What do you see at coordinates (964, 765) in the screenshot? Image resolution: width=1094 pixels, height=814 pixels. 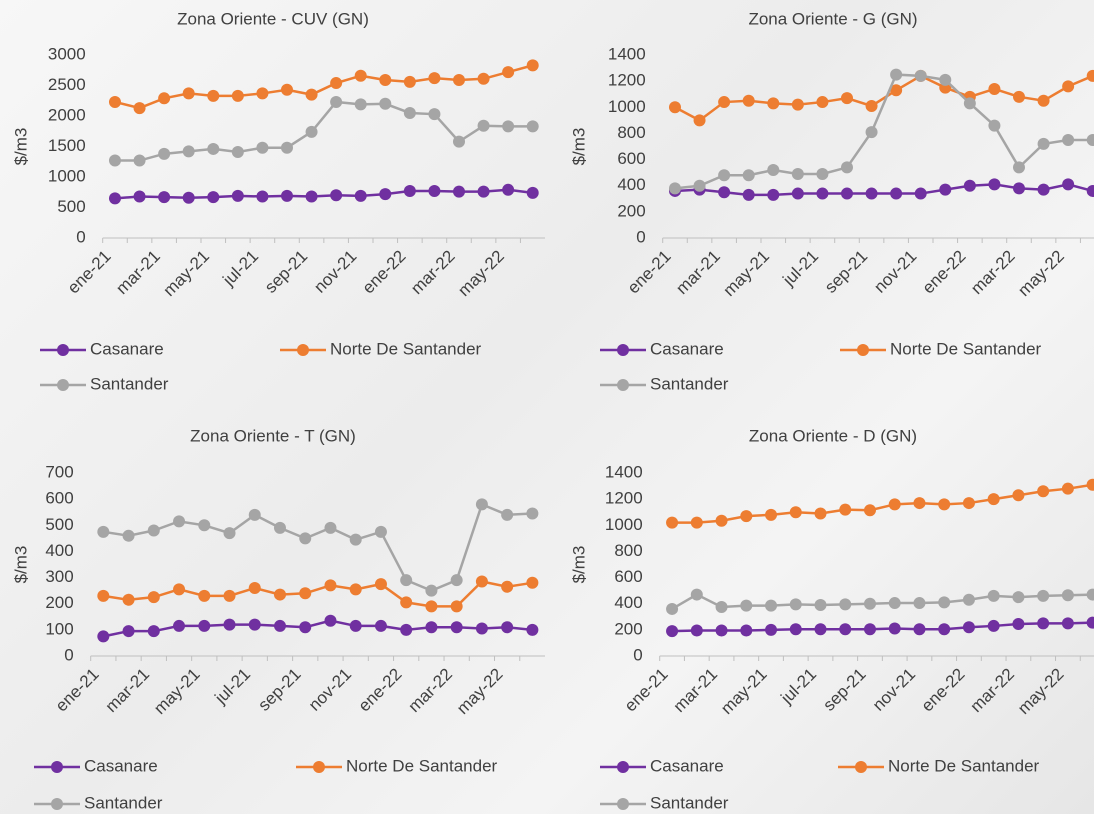 I see `legend-label: Norte De Santander` at bounding box center [964, 765].